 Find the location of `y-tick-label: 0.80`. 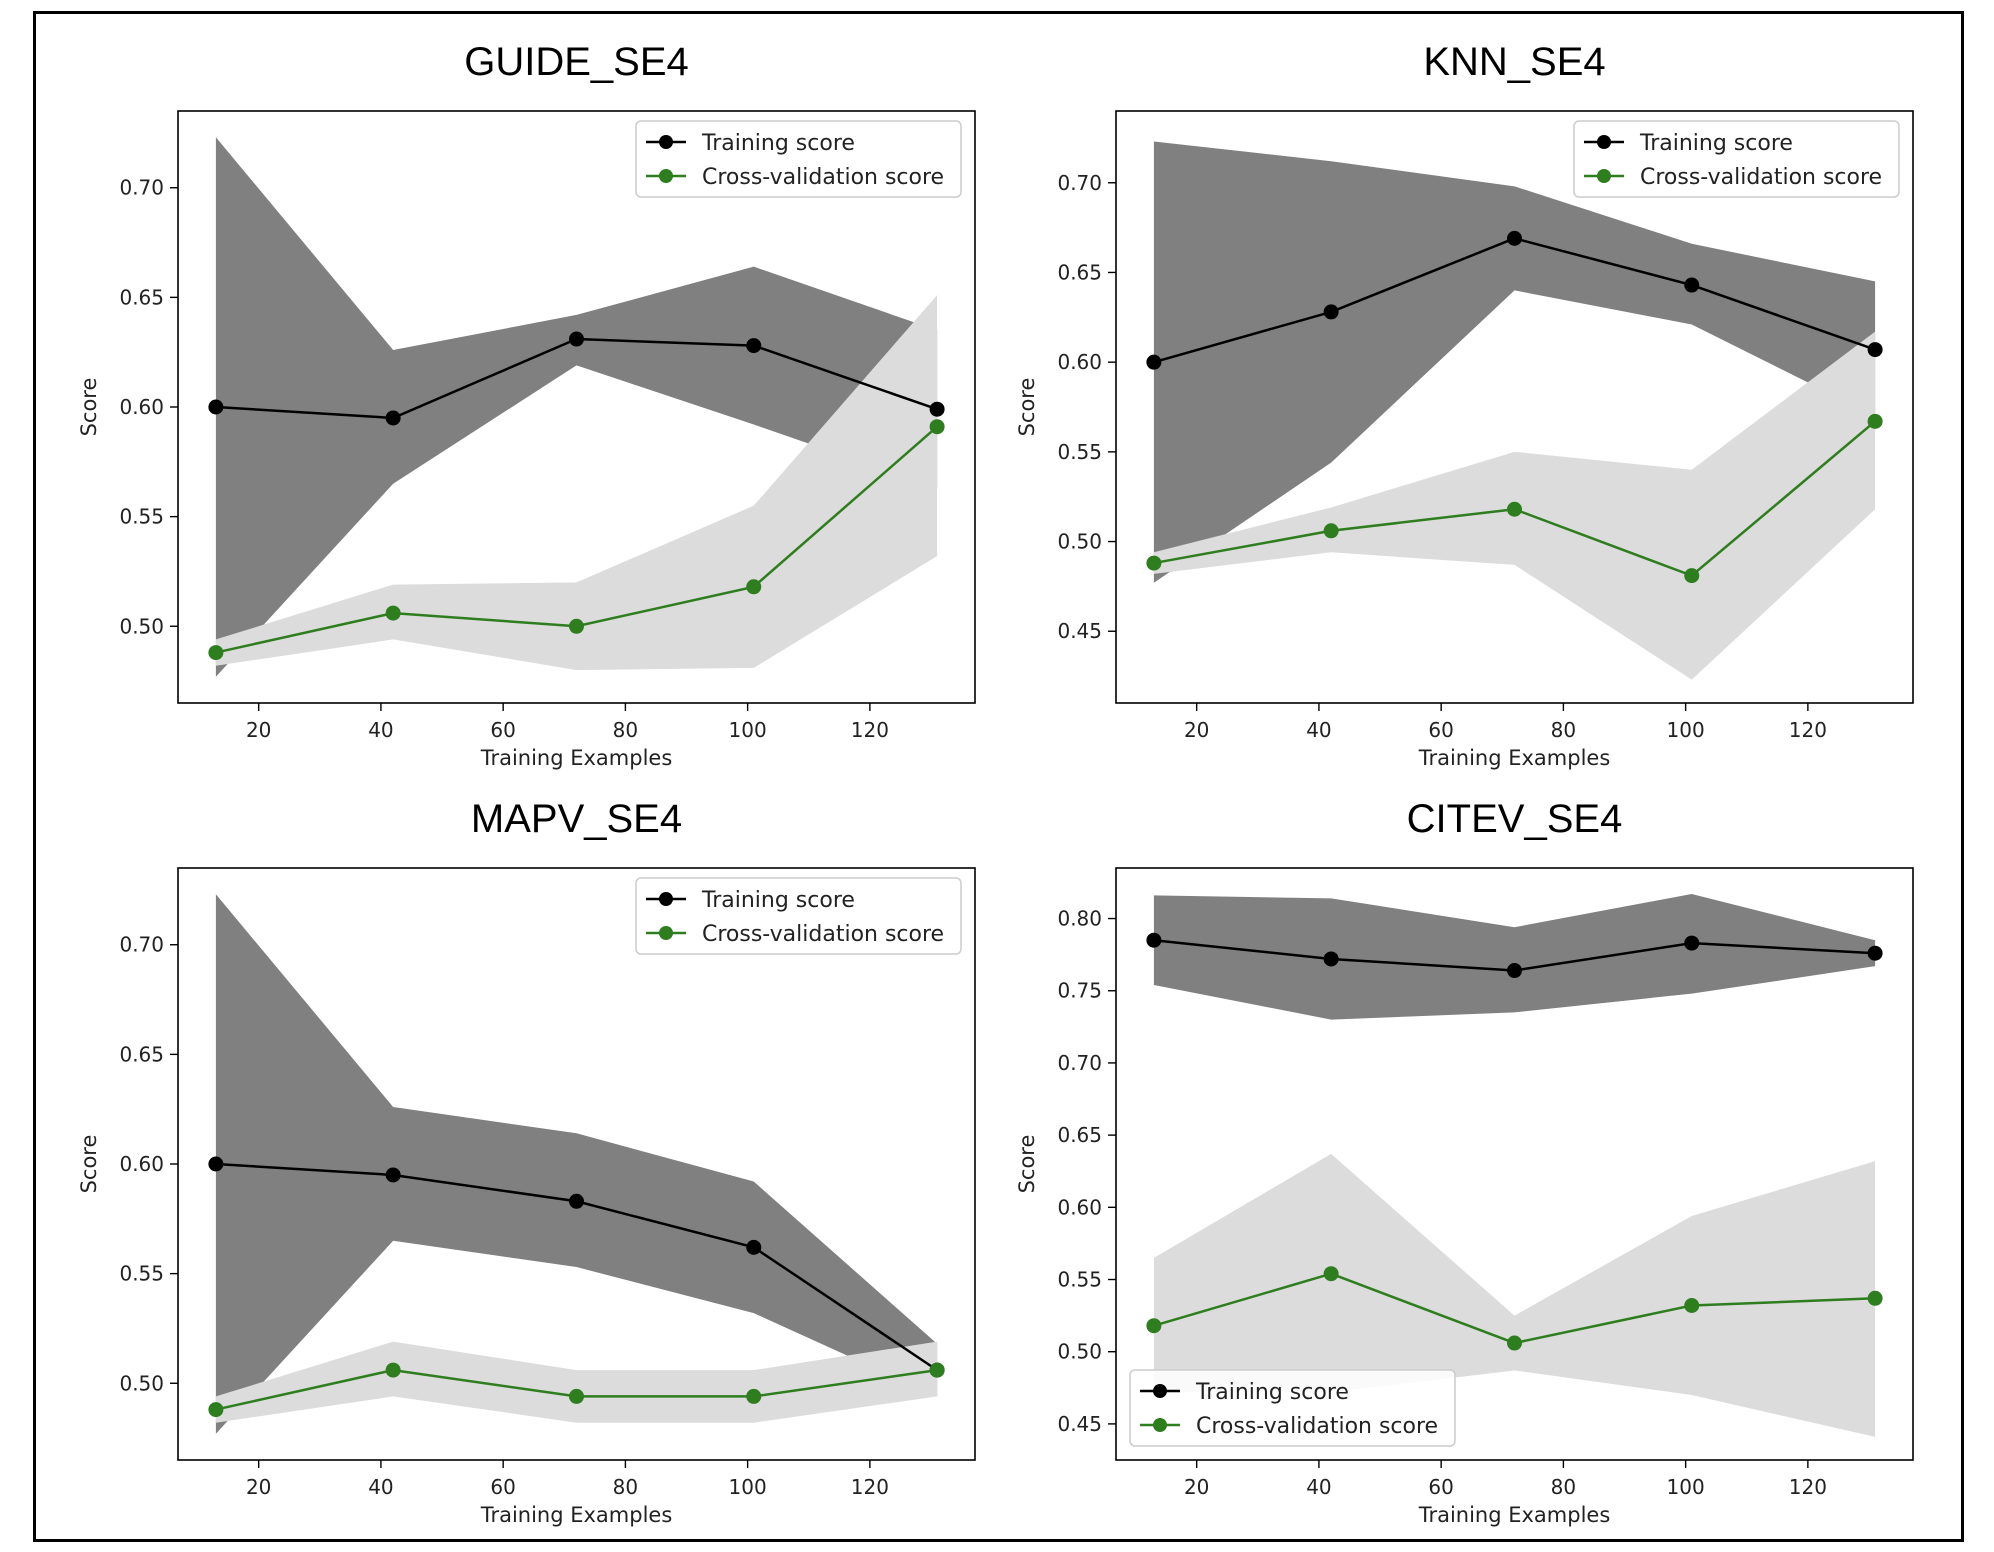

y-tick-label: 0.80 is located at coordinates (1079, 919).